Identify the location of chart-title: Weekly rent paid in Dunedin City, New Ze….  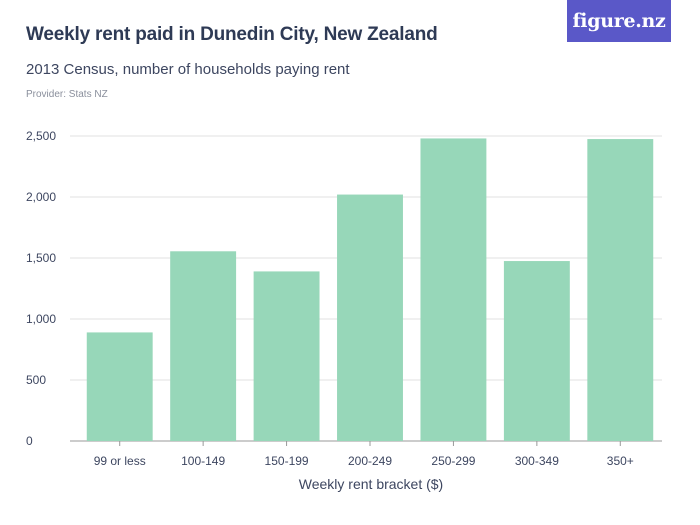
(232, 34).